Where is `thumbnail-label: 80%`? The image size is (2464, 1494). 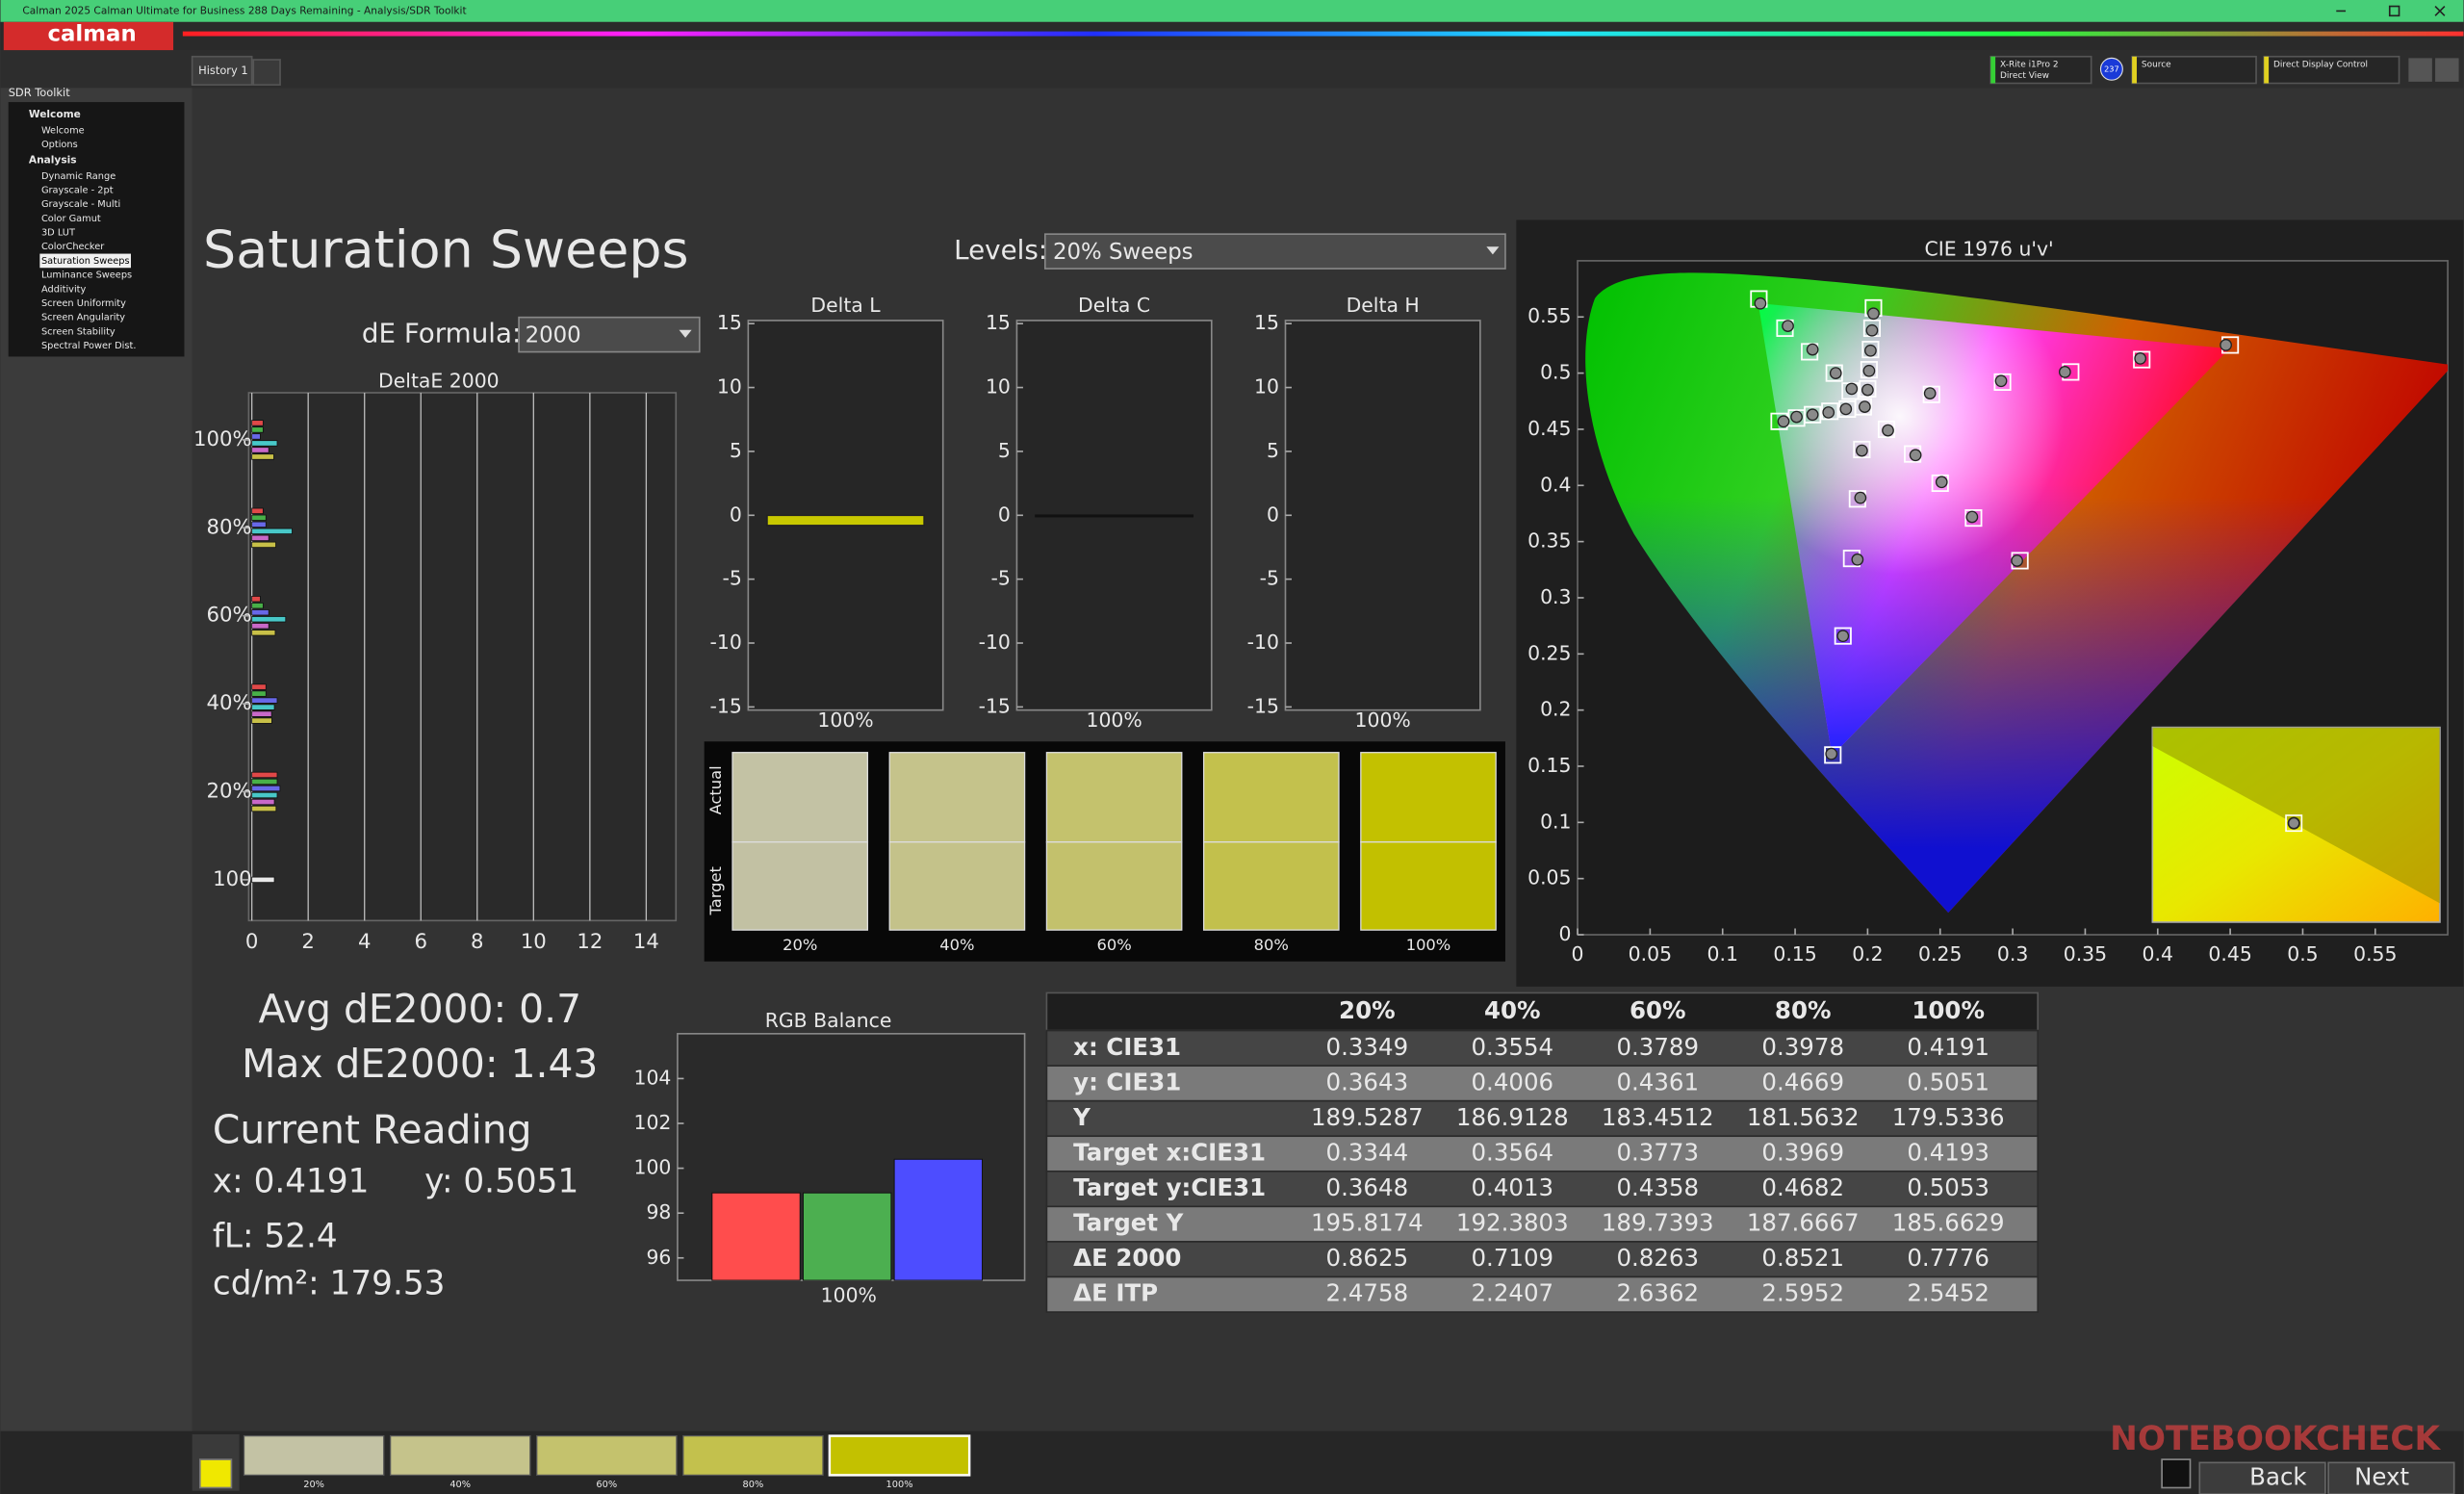
thumbnail-label: 80% is located at coordinates (753, 1485).